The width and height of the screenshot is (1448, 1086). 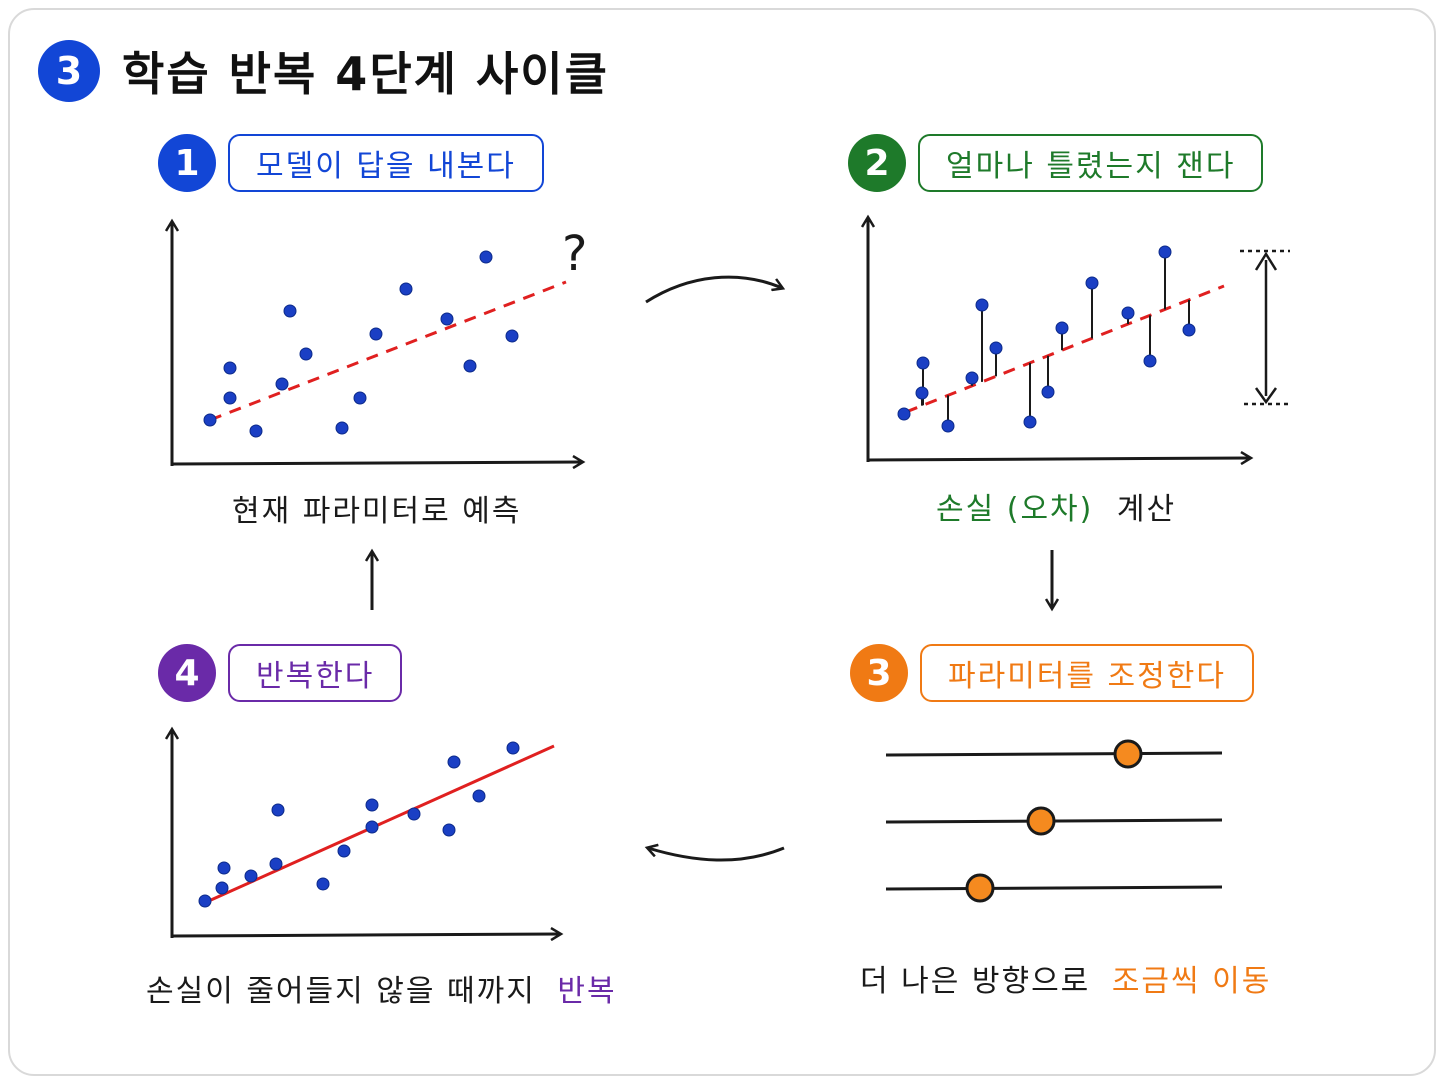 I want to click on step-4-number: 4, so click(x=187, y=673).